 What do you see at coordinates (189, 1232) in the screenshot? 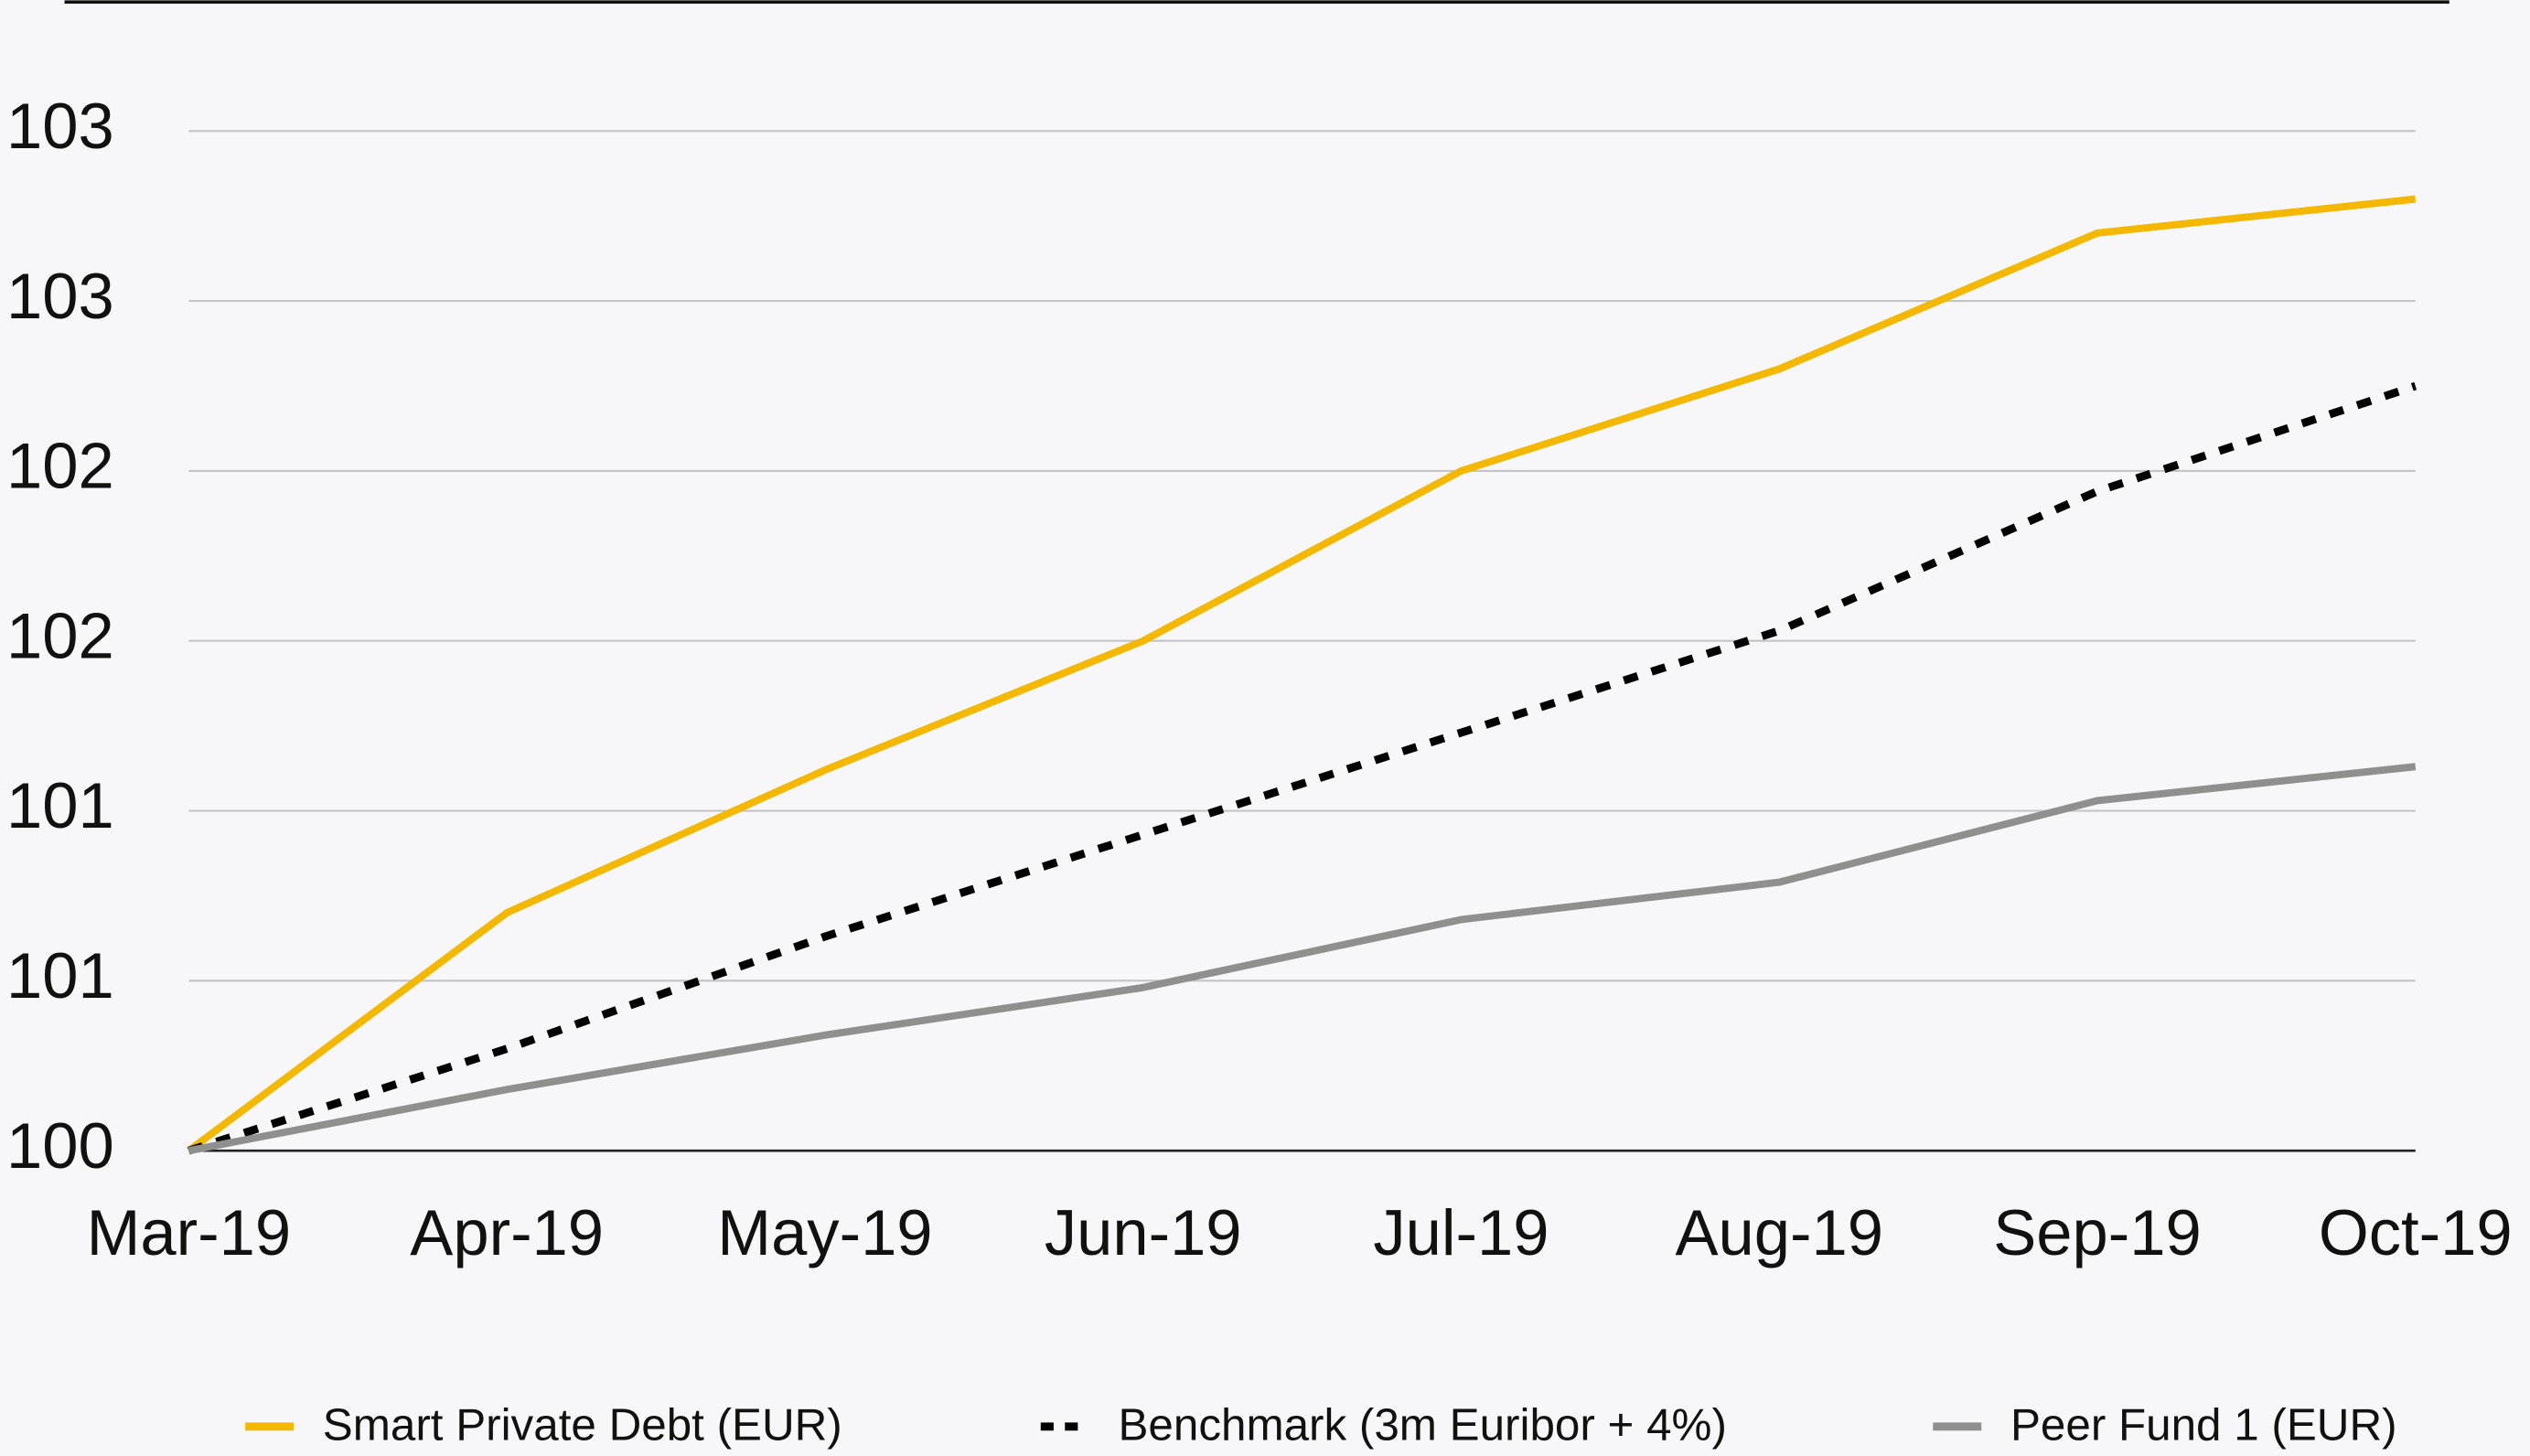
I see `x-tick-label: Mar-19` at bounding box center [189, 1232].